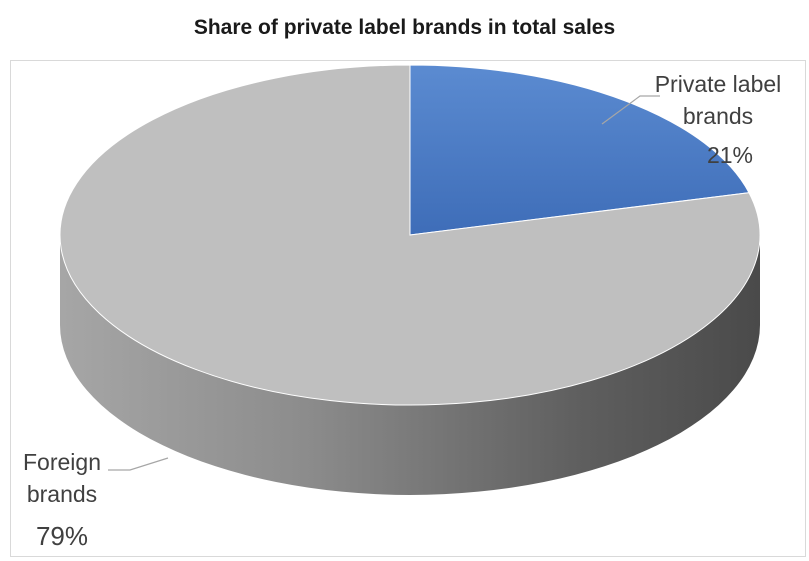 This screenshot has height=561, width=809. Describe the element at coordinates (62, 494) in the screenshot. I see `data-label-foreign-brands-line-2: brands` at that location.